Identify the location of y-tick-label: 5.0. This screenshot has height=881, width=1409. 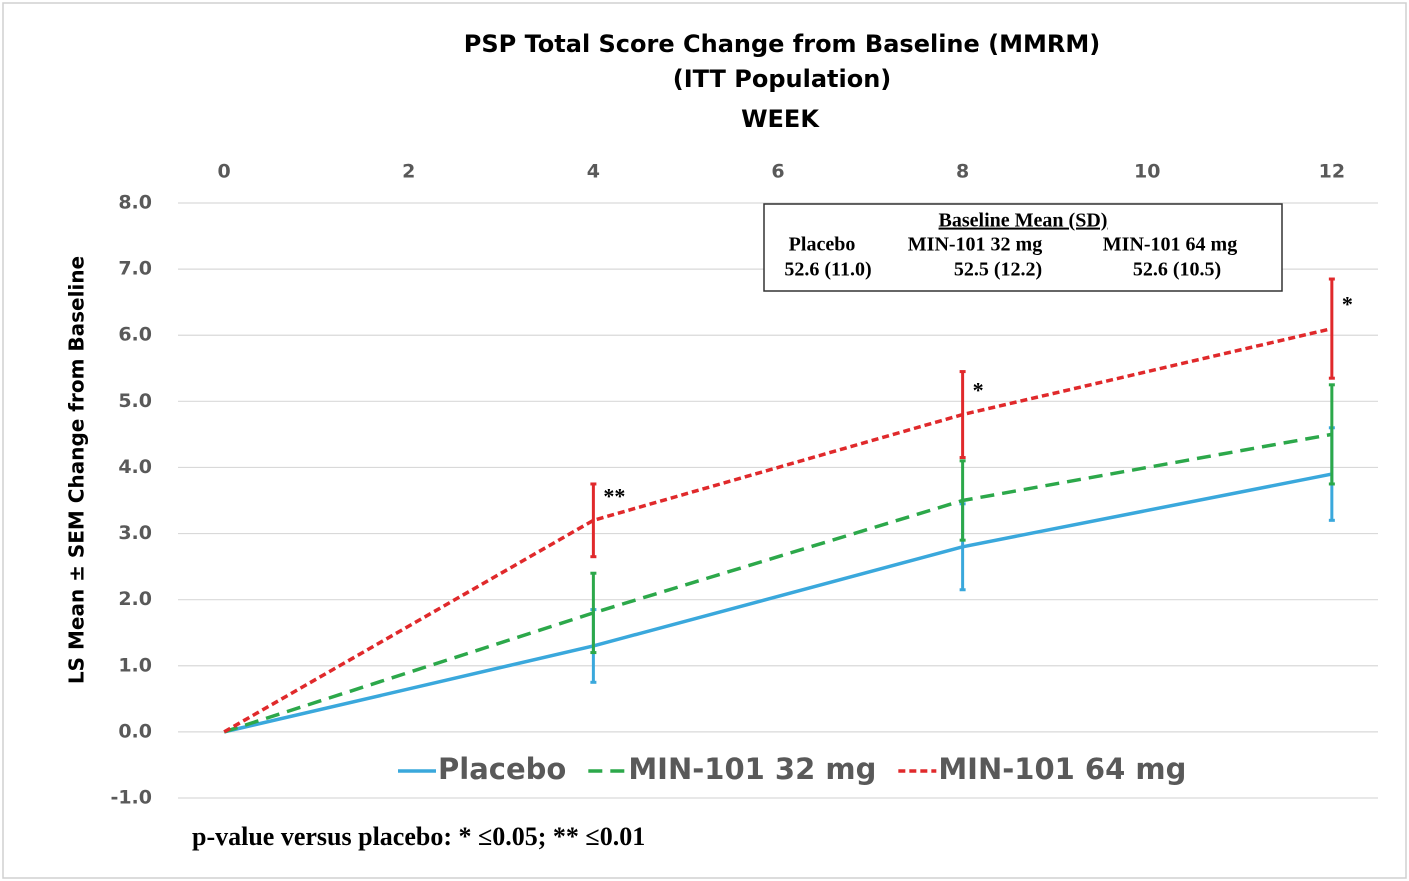
(135, 401).